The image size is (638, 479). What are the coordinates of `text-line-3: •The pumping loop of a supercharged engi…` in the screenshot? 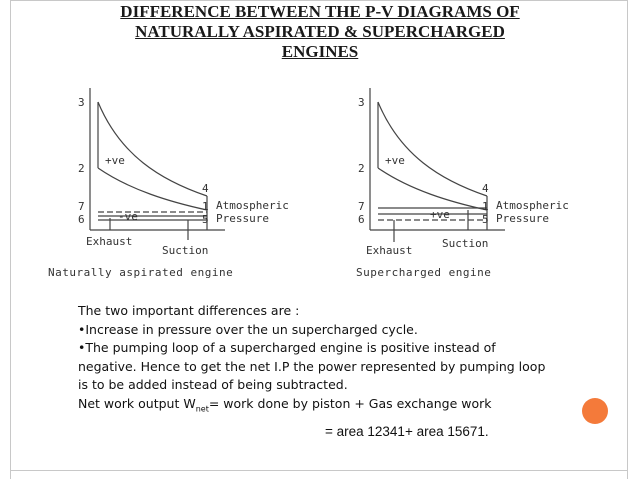 It's located at (287, 347).